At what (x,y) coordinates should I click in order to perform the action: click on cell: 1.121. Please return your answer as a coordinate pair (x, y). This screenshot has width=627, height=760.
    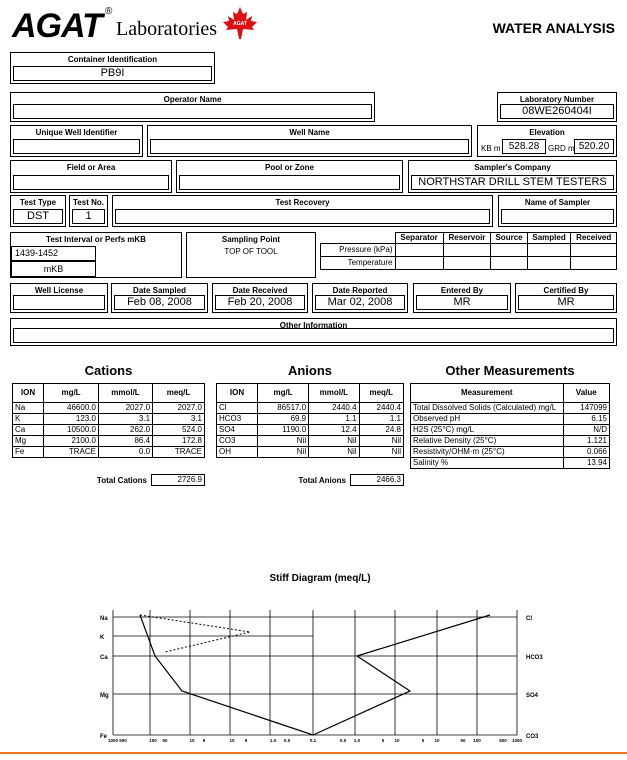
    Looking at the image, I should click on (586, 441).